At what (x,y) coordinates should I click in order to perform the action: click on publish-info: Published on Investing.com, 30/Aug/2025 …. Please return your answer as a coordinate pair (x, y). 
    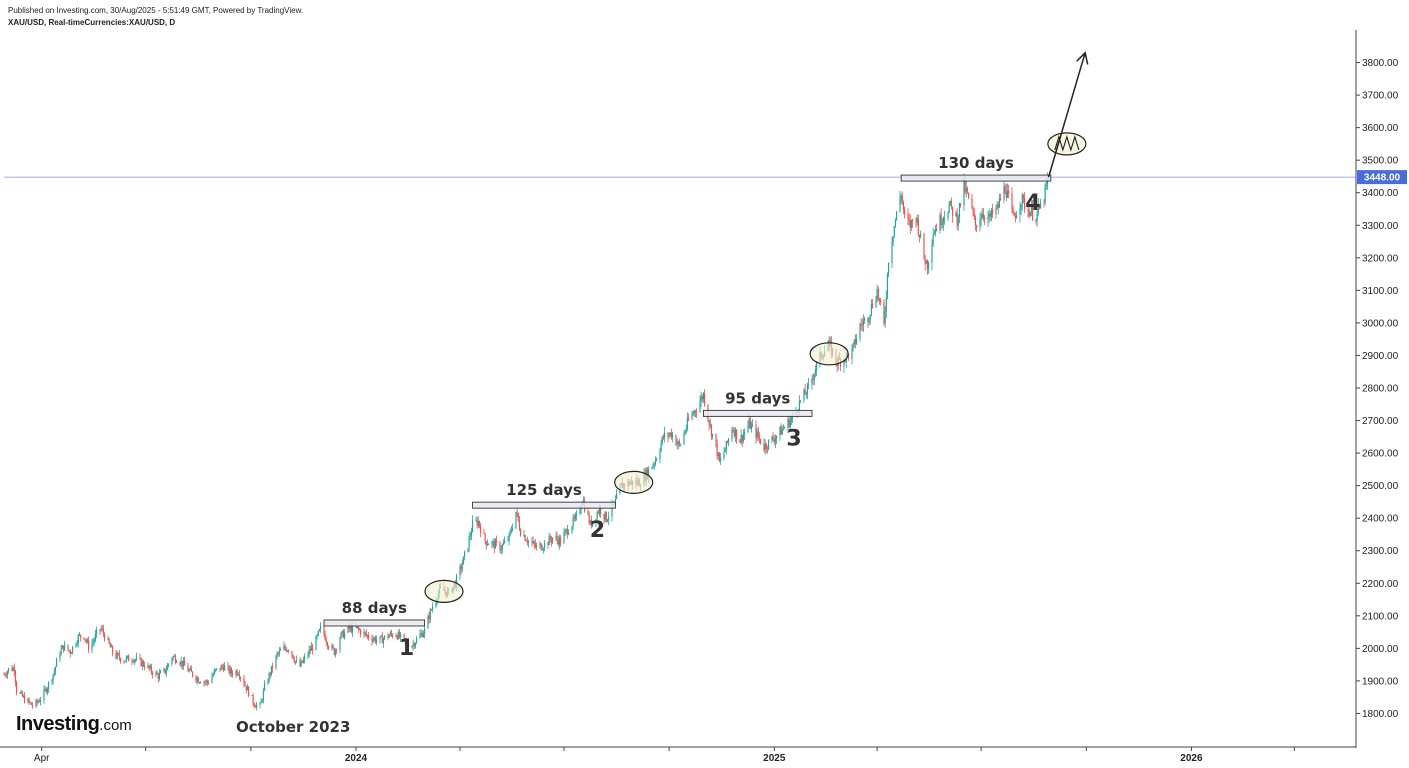
    Looking at the image, I should click on (156, 10).